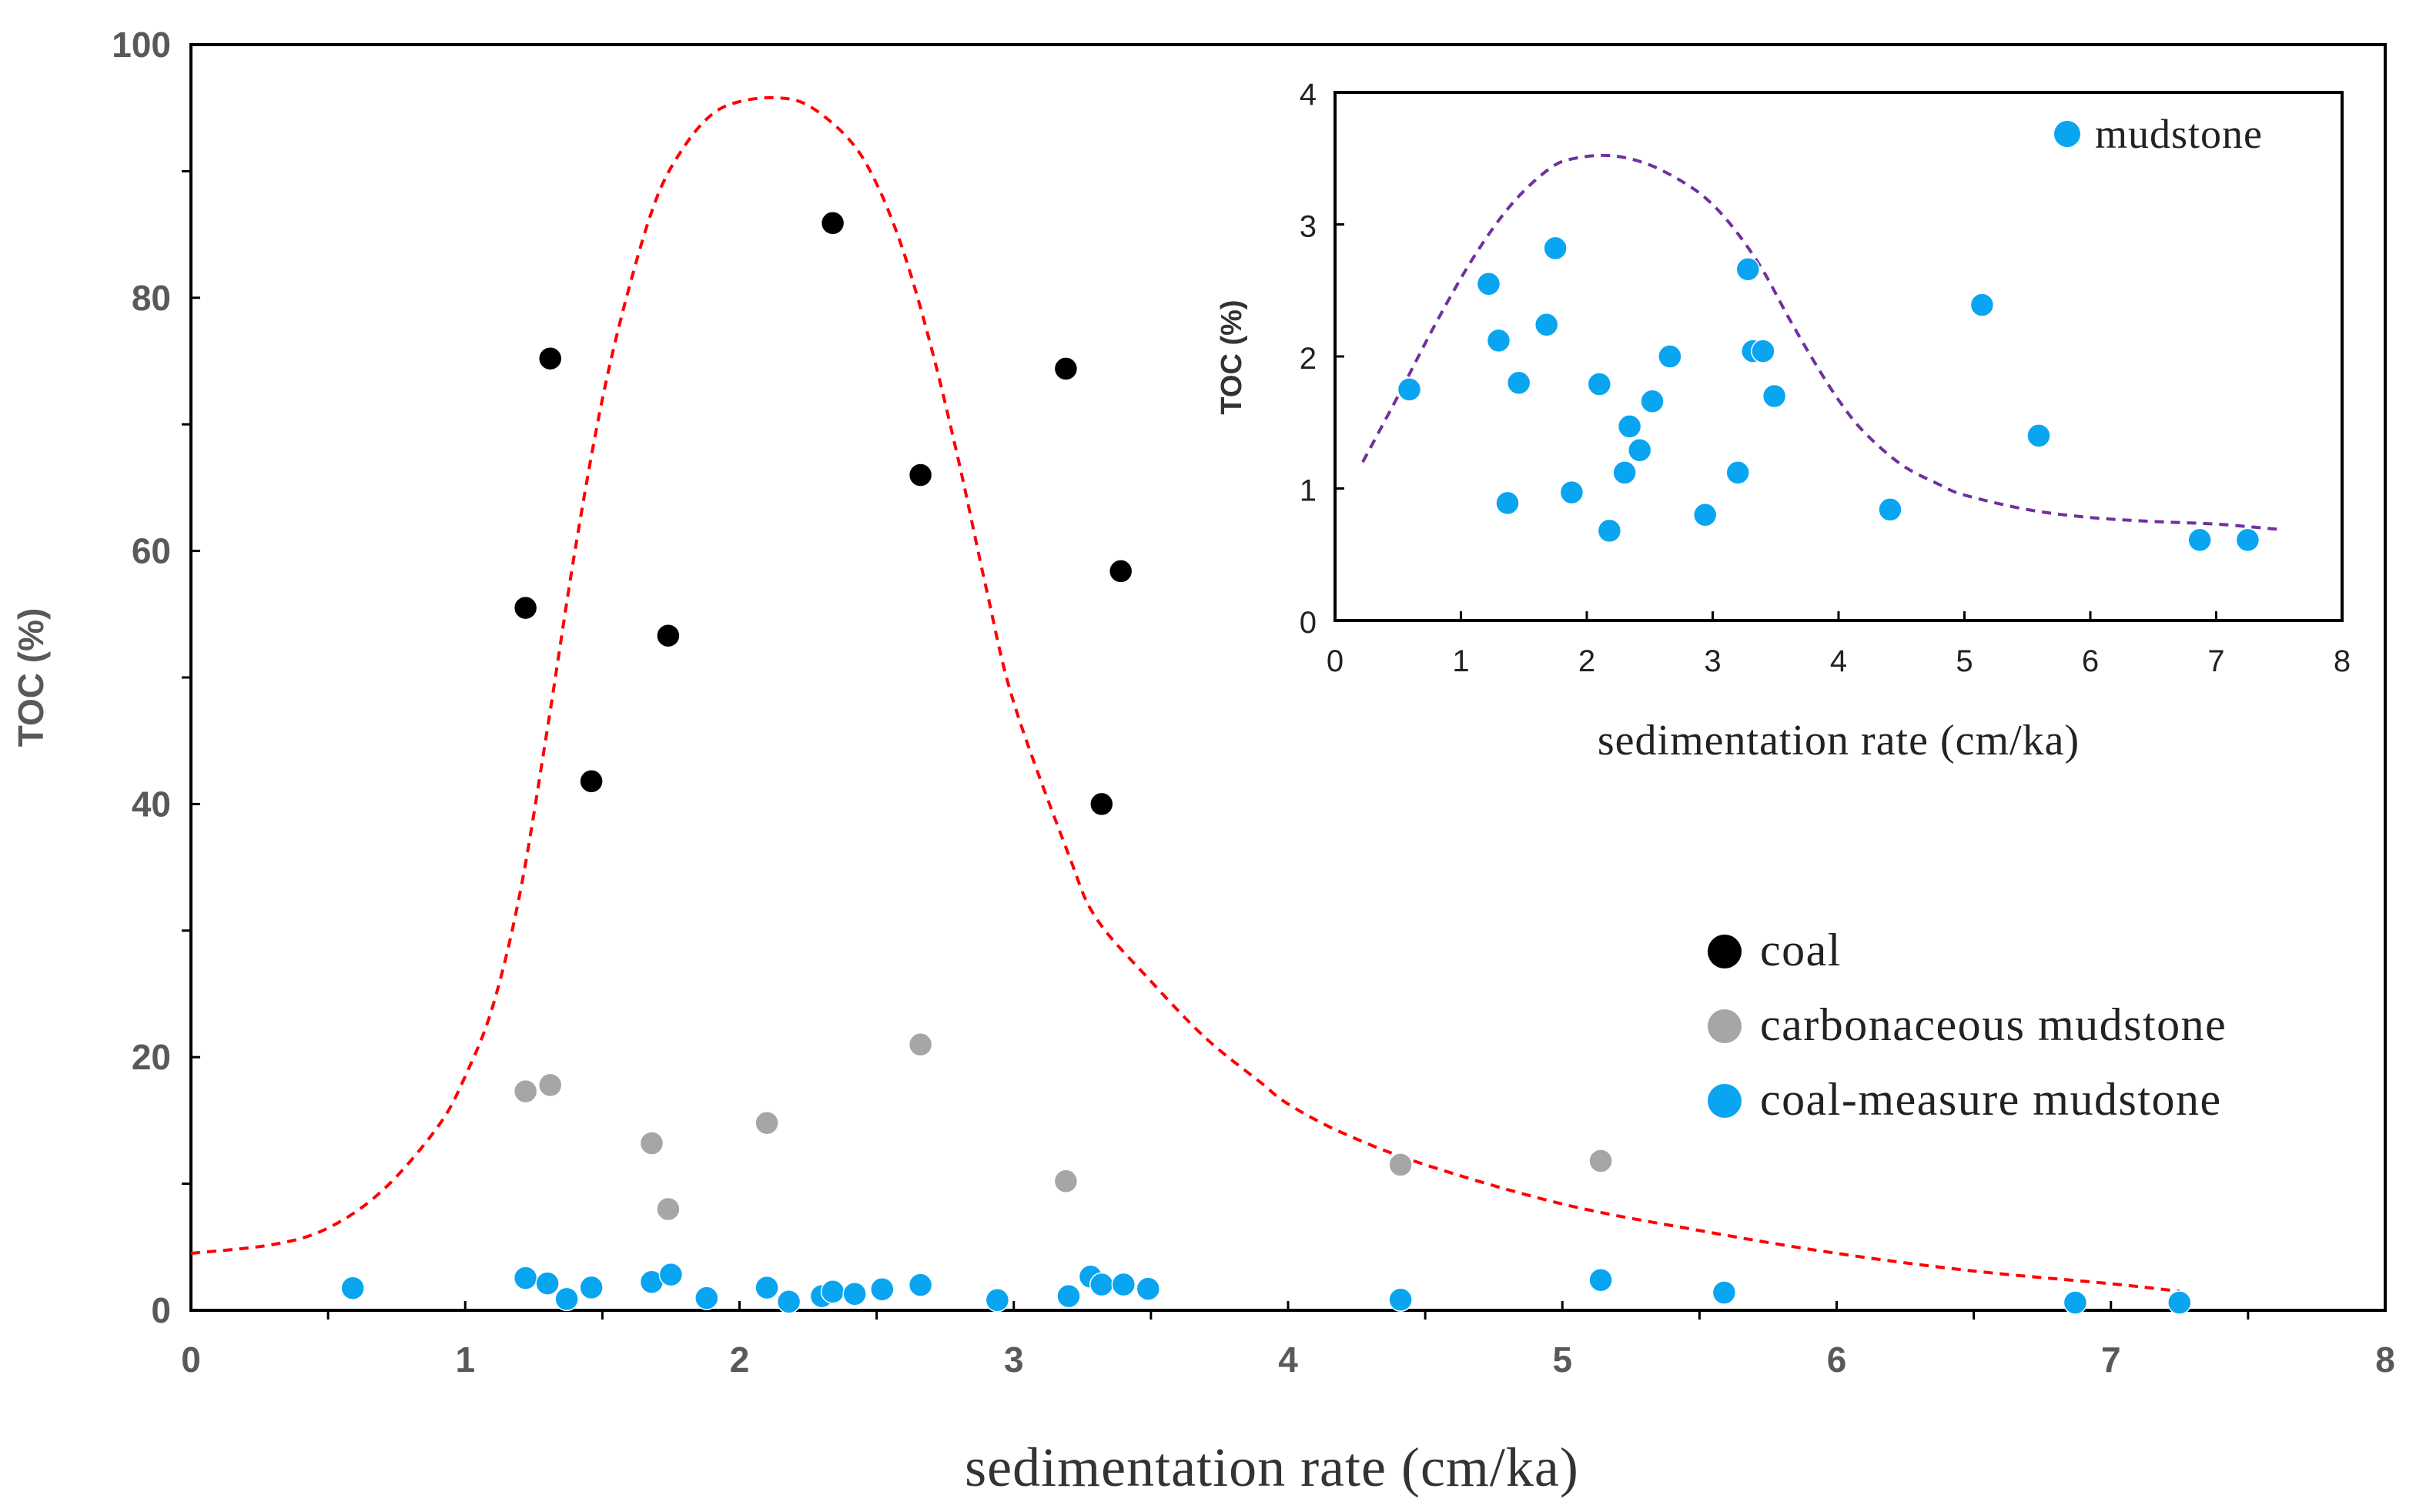 Image resolution: width=2416 pixels, height=1512 pixels. Describe the element at coordinates (2067, 134) in the screenshot. I see `legend-marker-mudstone` at that location.